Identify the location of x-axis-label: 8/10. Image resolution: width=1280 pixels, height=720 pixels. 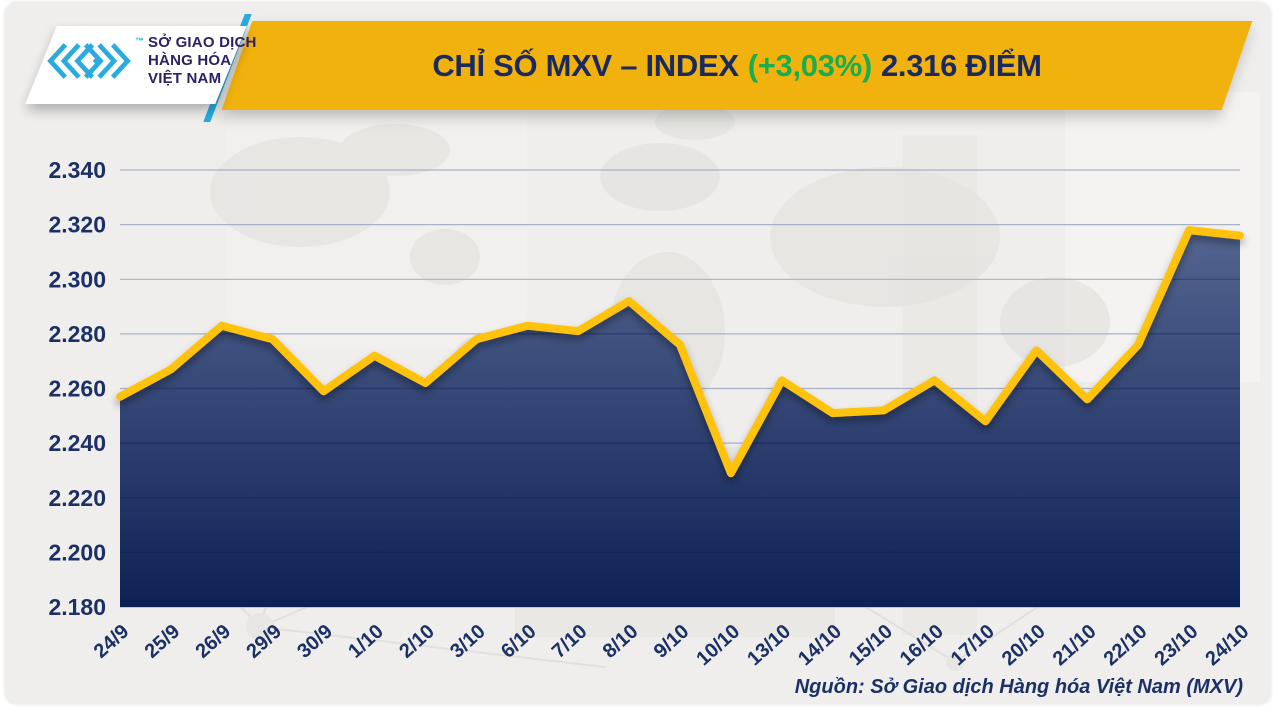
(621, 641).